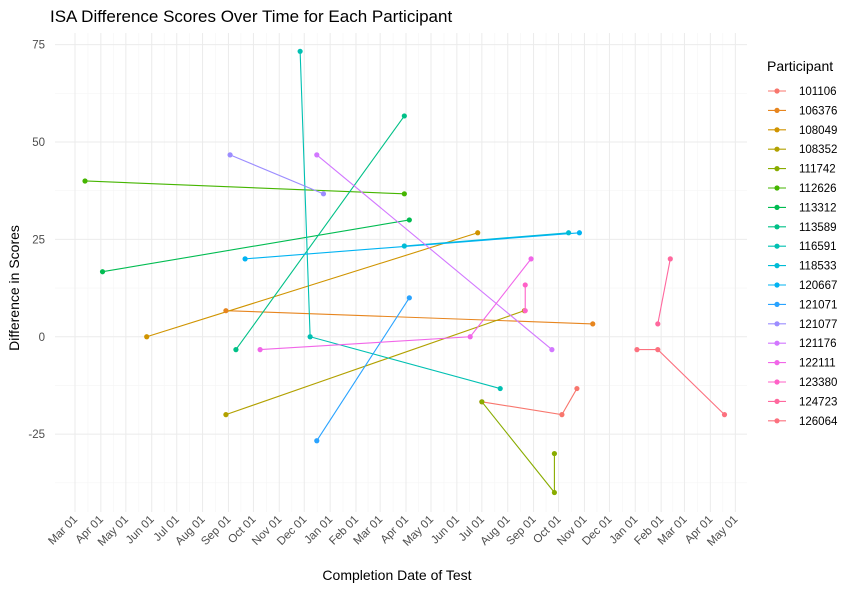 This screenshot has height=589, width=852. What do you see at coordinates (396, 575) in the screenshot?
I see `x-axis-title: Completion Date of Test` at bounding box center [396, 575].